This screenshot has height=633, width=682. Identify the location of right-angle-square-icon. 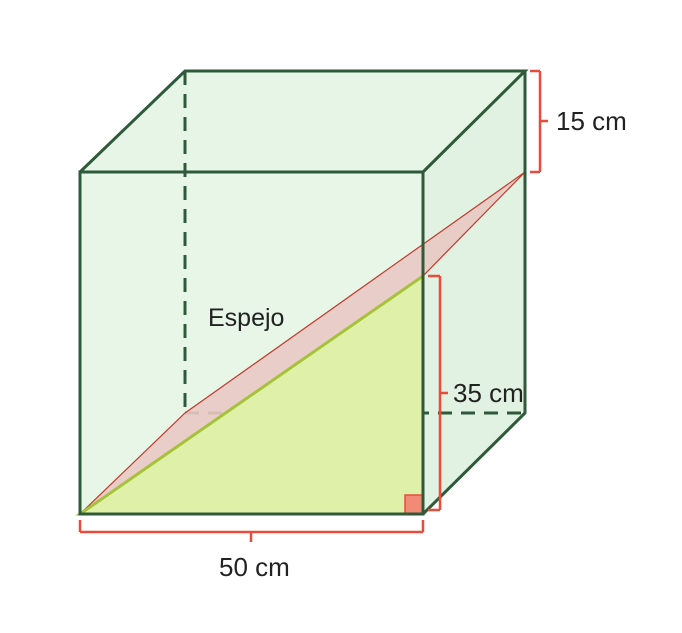
(414, 504).